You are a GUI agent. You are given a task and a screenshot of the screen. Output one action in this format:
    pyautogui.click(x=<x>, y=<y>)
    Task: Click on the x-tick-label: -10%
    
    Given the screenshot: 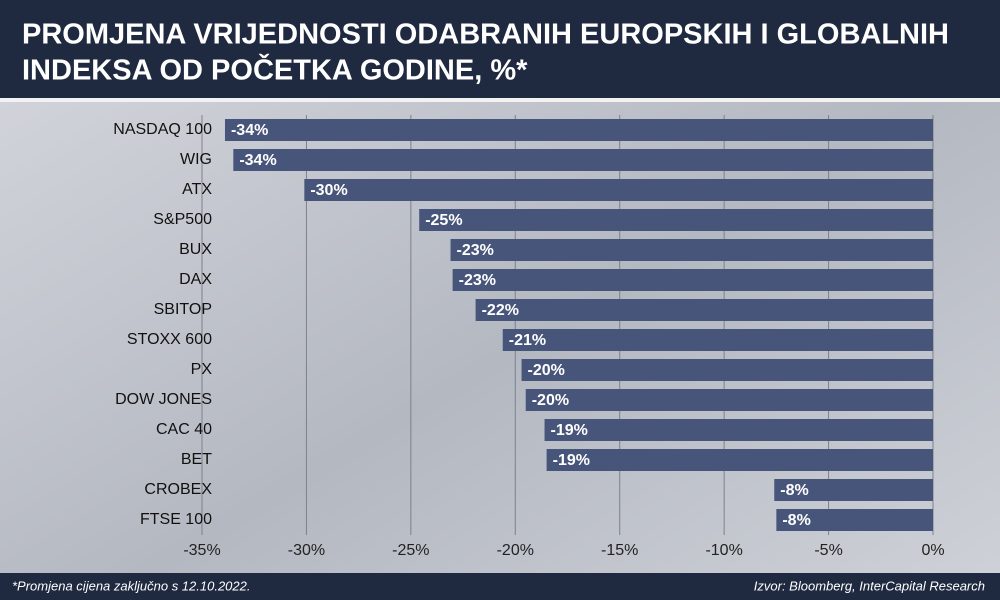 What is the action you would take?
    pyautogui.click(x=723, y=550)
    